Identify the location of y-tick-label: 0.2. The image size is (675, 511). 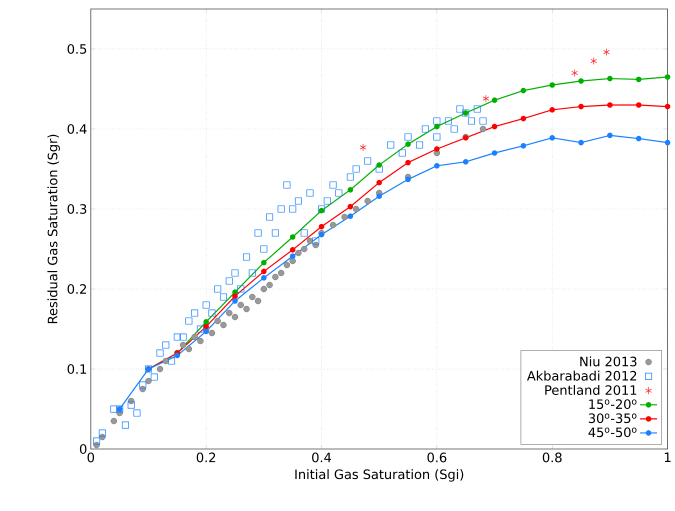
(77, 289).